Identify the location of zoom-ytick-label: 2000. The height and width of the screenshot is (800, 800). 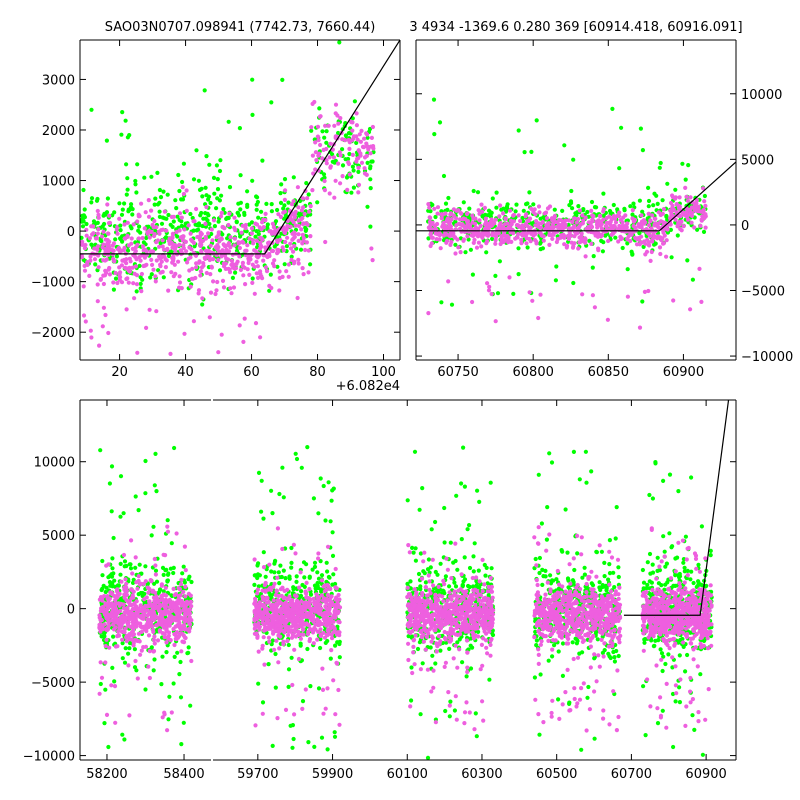
(58, 131).